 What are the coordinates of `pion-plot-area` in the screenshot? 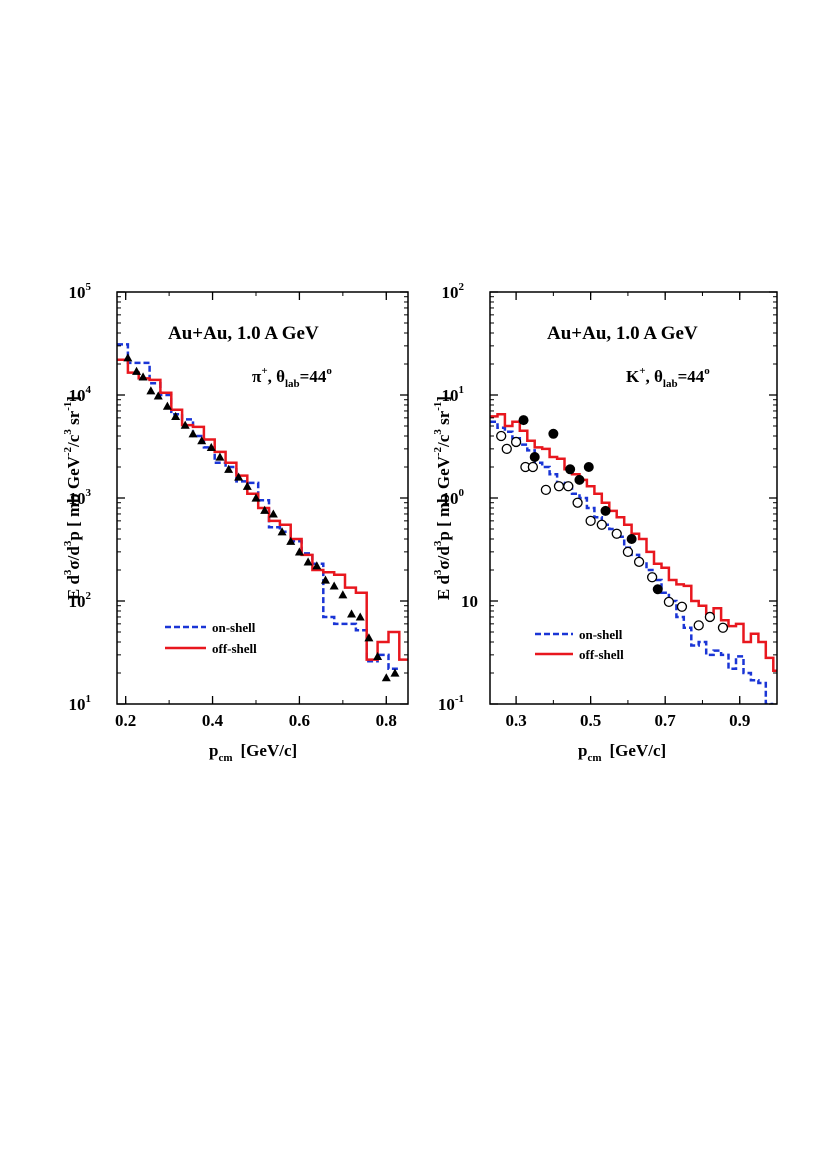 It's located at (262, 512).